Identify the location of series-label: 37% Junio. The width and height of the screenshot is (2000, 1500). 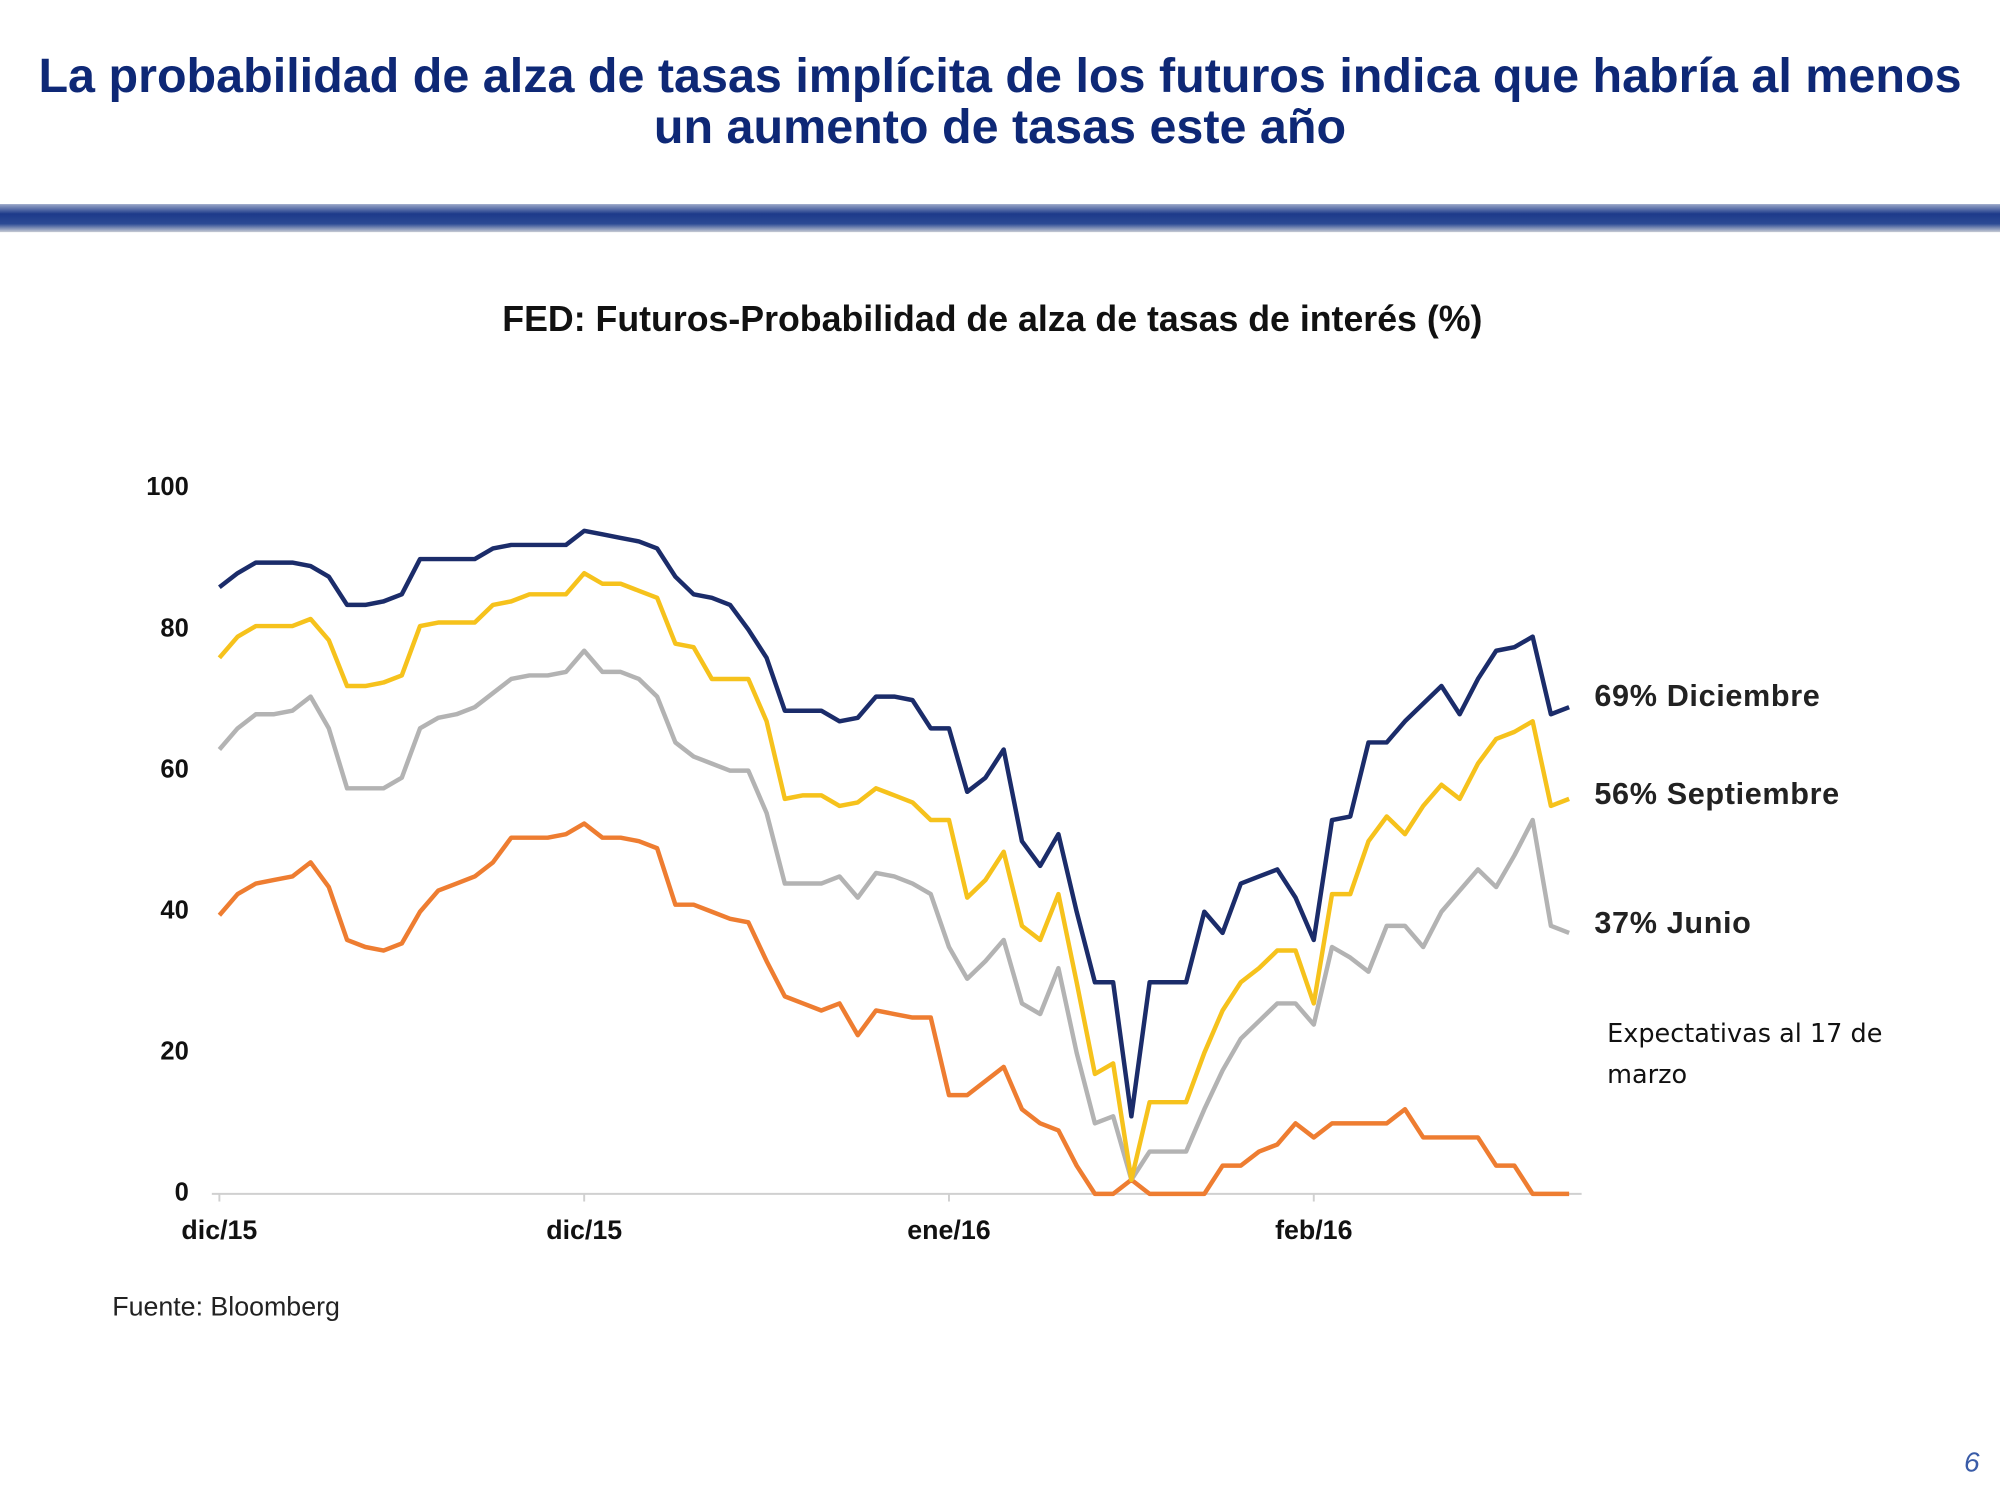
(1672, 923).